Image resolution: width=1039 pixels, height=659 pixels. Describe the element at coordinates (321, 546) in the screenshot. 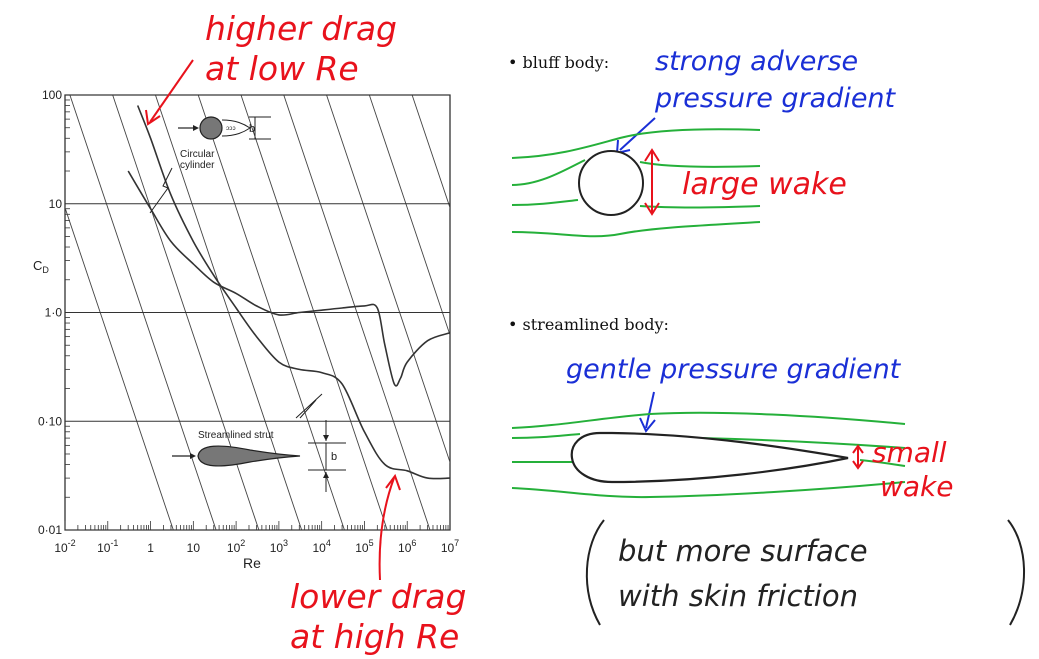

I see `x-tick-label: 10⁴` at that location.